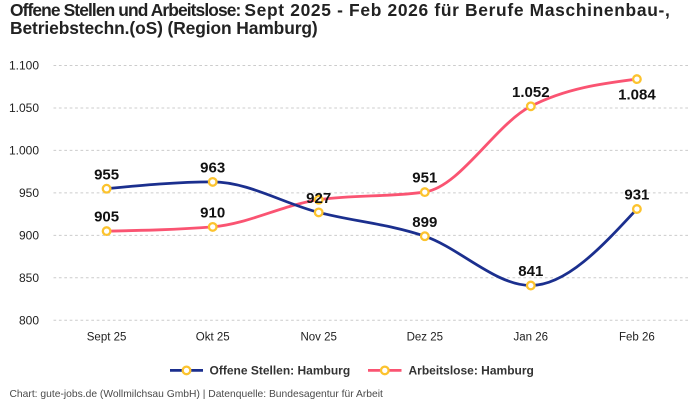  I want to click on svg-text: 905, so click(106, 217).